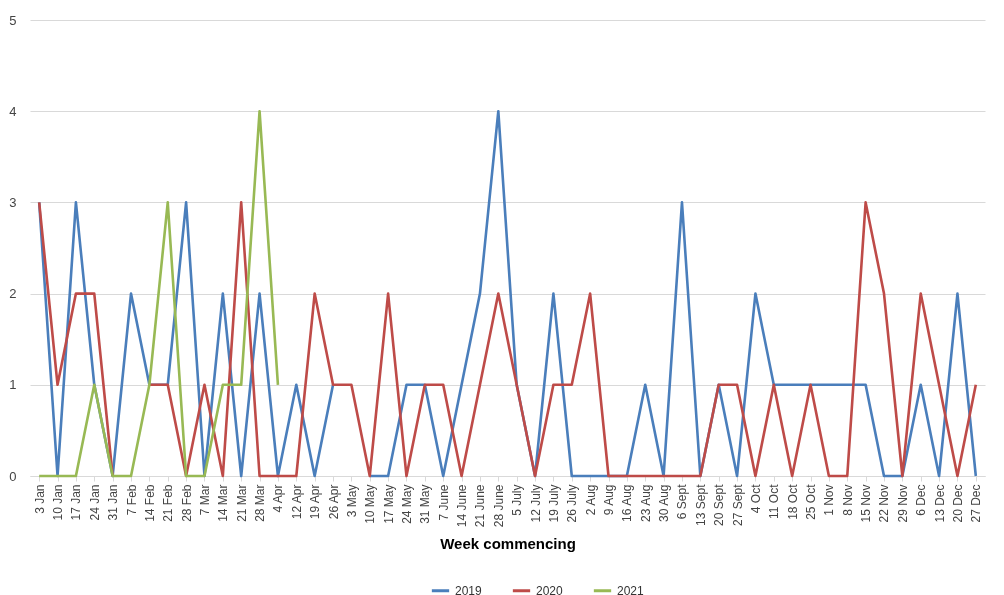 Image resolution: width=1004 pixels, height=595 pixels. Describe the element at coordinates (388, 504) in the screenshot. I see `x-tick-label: 17 May` at that location.